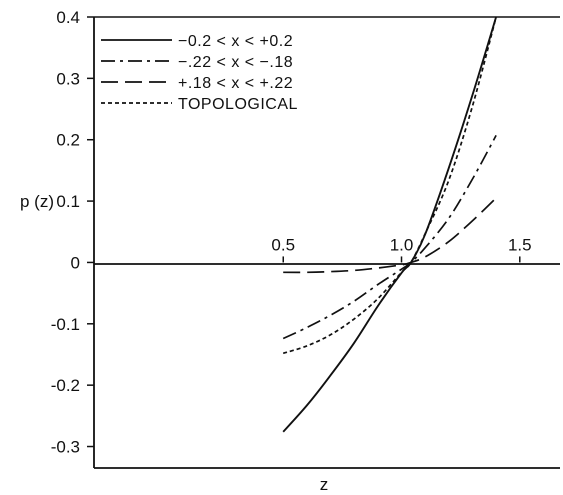 The height and width of the screenshot is (495, 563). I want to click on y-tick-label: -0.1, so click(65, 324).